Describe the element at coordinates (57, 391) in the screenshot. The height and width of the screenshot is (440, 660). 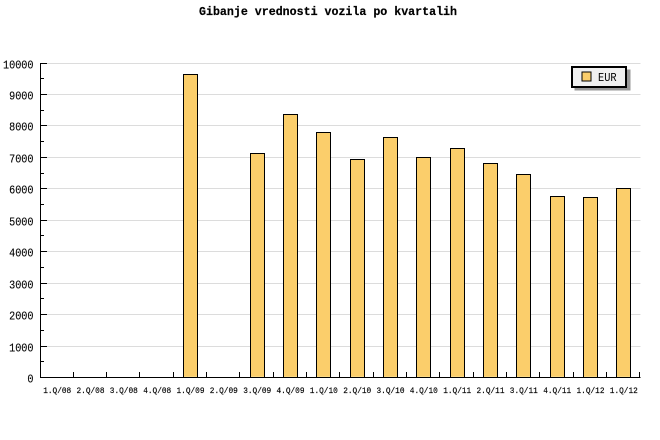
I see `svg-text: 1.Q/08` at that location.